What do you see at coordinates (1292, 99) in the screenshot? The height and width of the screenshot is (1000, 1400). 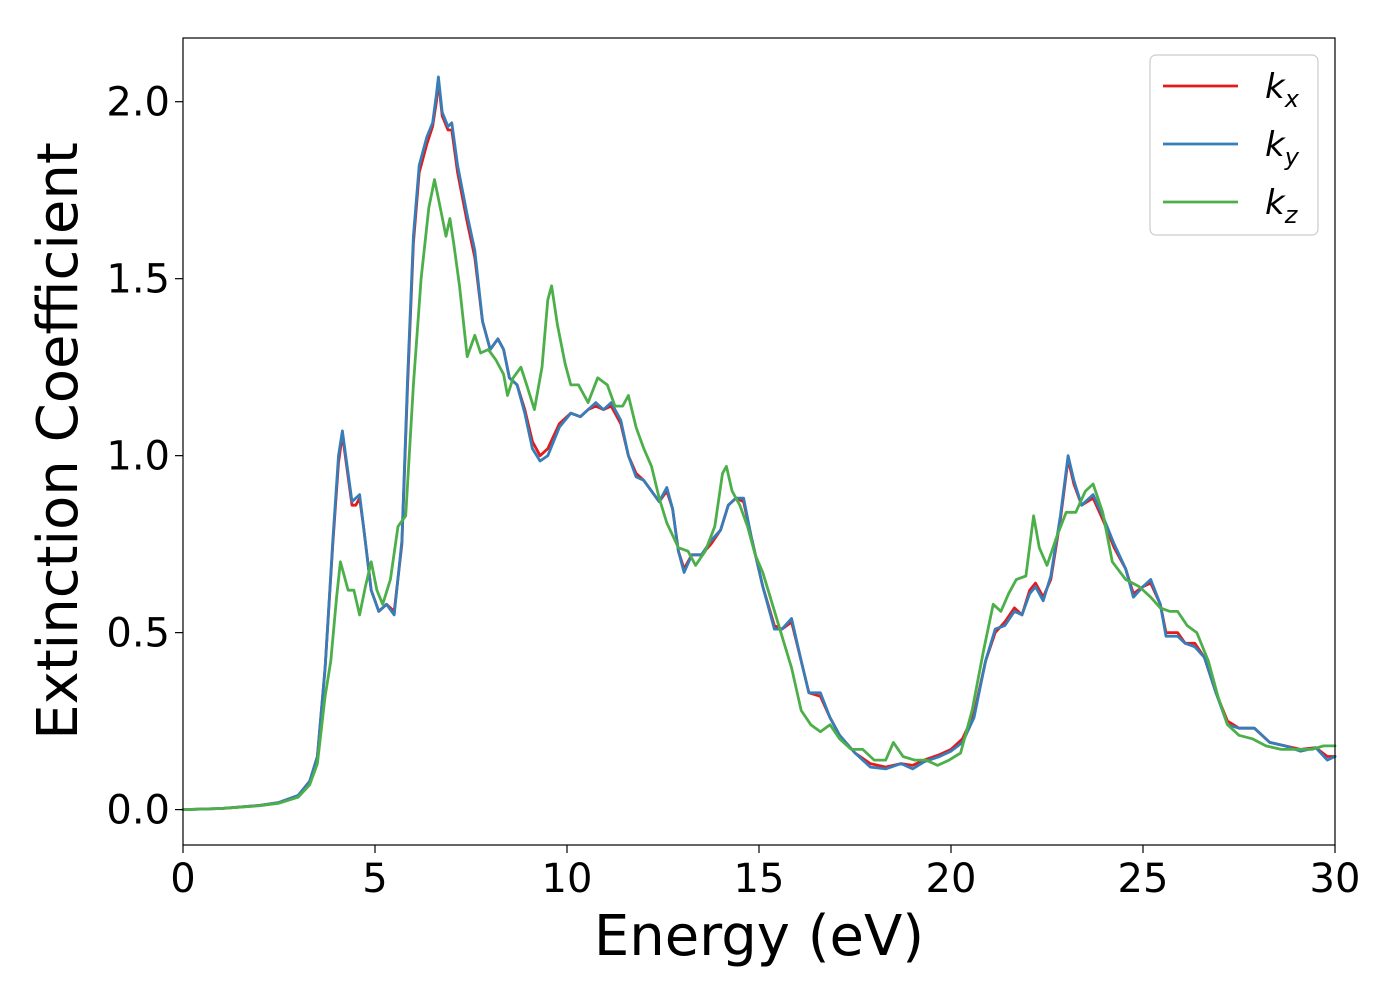 I see `legend-label-subscript: x` at bounding box center [1292, 99].